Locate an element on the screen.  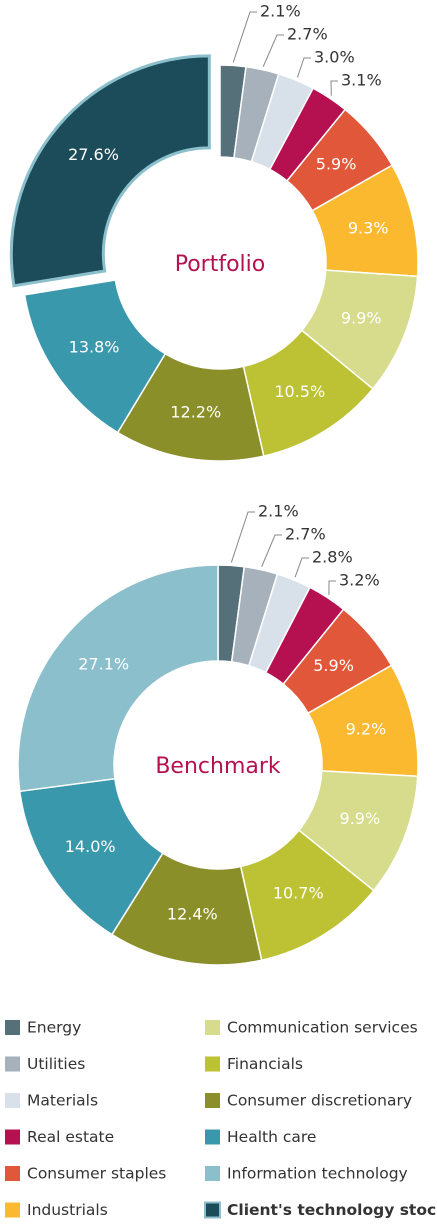
legend-label: Client's technology stock is located at coordinates (332, 1210).